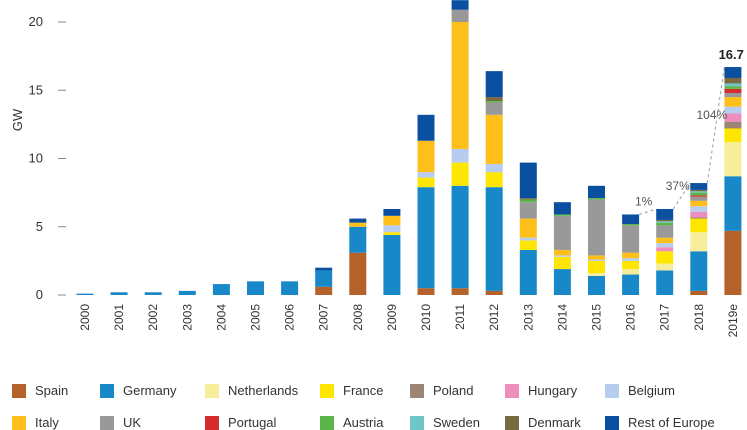 Image resolution: width=747 pixels, height=430 pixels. What do you see at coordinates (715, 125) in the screenshot?
I see `growth-line` at bounding box center [715, 125].